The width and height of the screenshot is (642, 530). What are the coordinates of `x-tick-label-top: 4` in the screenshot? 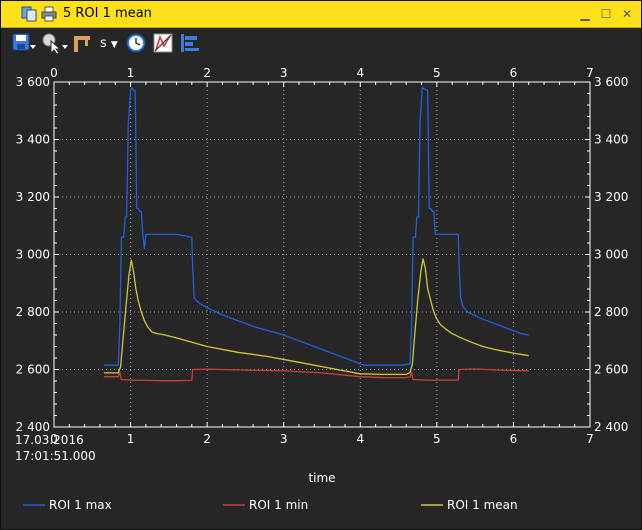 It's located at (360, 73).